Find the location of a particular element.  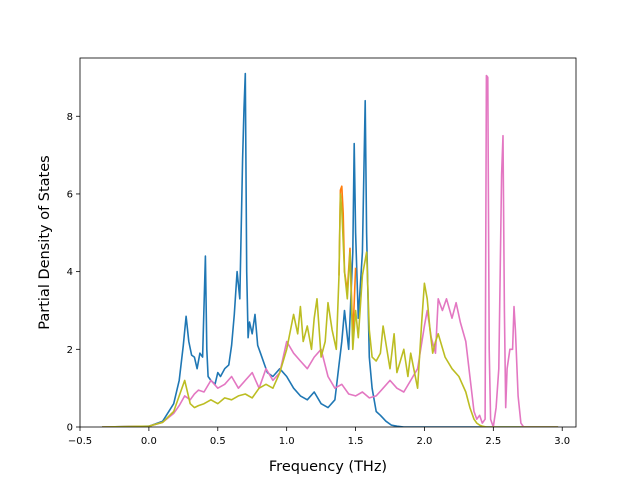

x-tick-label: 2.5 is located at coordinates (493, 441).